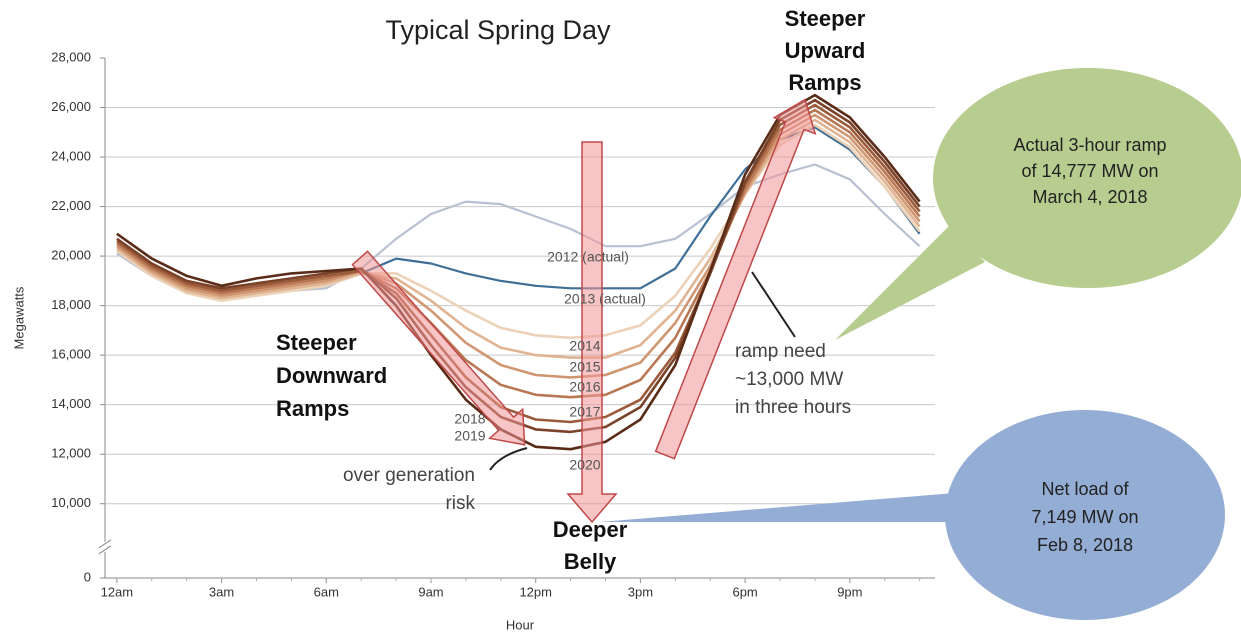  Describe the element at coordinates (71, 56) in the screenshot. I see `y-tick-label: 28,000` at that location.